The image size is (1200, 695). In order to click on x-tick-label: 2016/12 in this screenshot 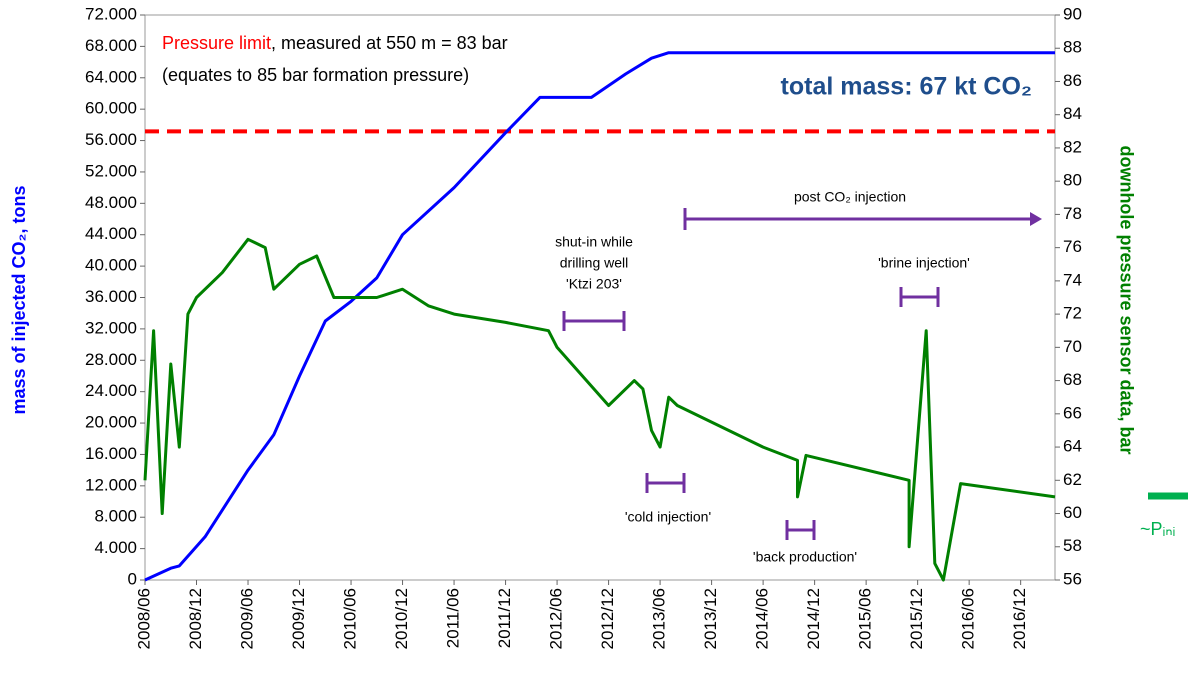, I will do `click(1019, 618)`.